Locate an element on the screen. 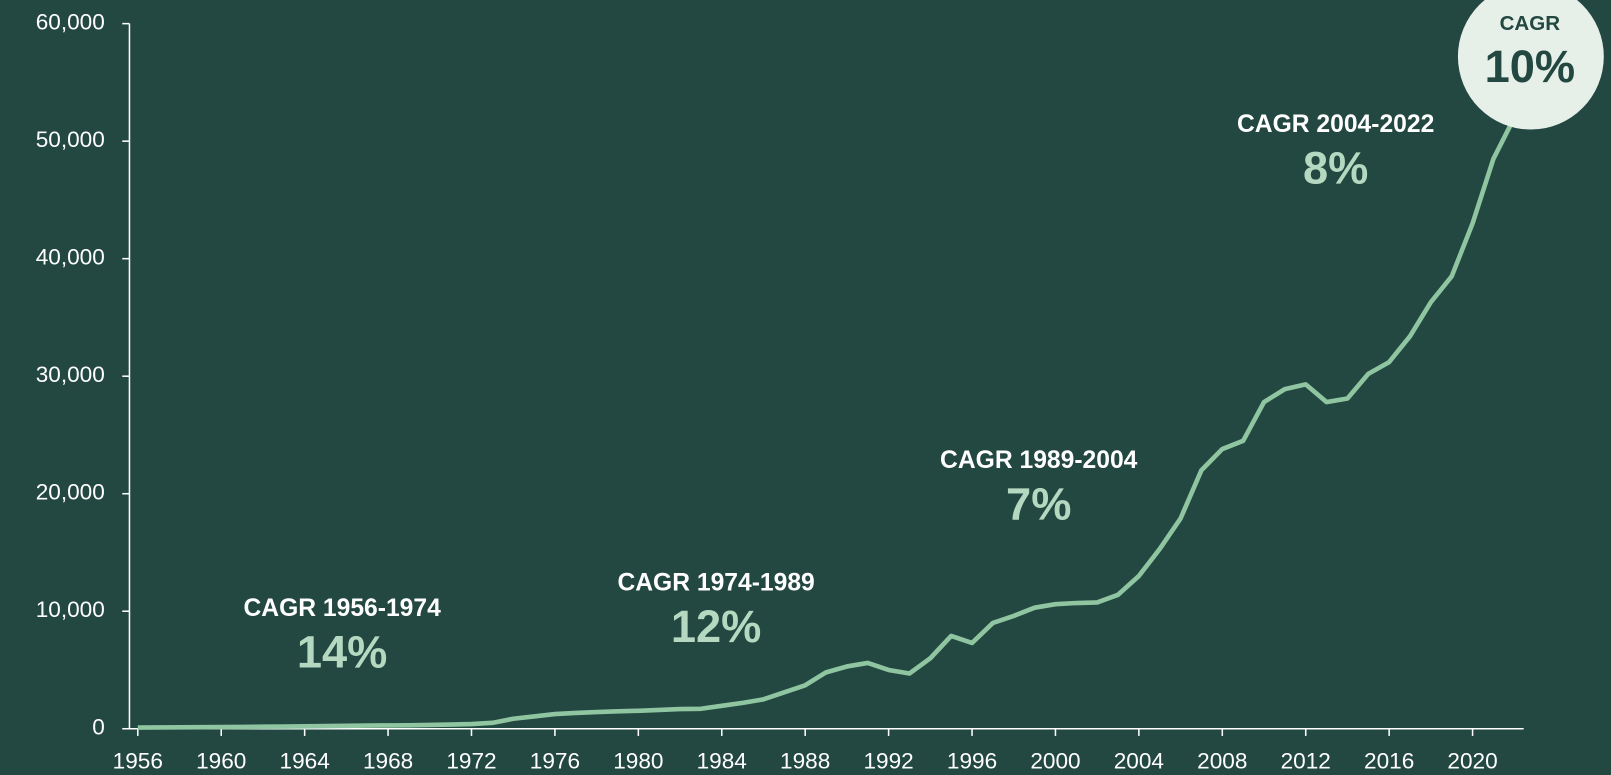 The image size is (1611, 775). annotation-value: 7% is located at coordinates (1038, 504).